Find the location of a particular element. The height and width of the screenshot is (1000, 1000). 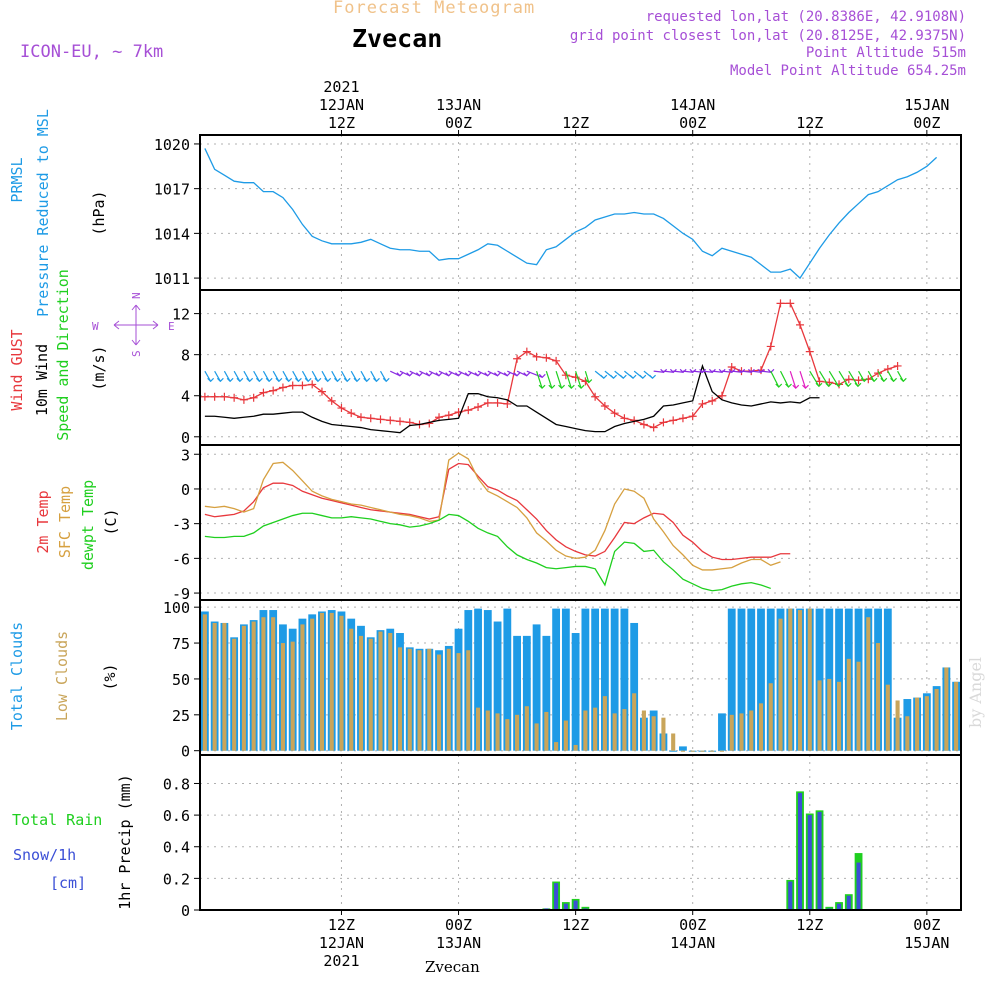

y-tick-label: 8 is located at coordinates (185, 356).